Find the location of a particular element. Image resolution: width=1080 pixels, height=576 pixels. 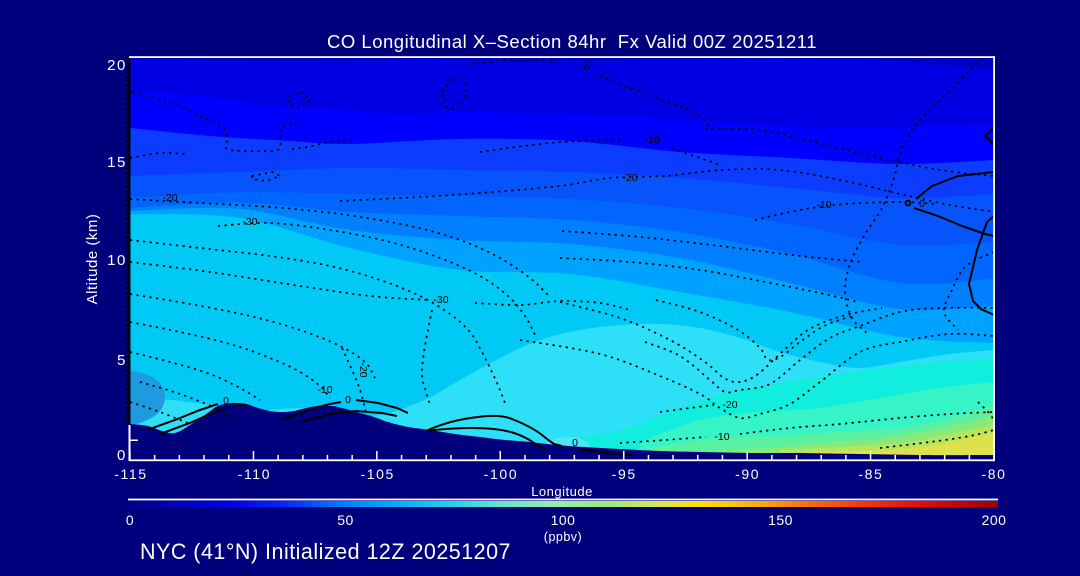

svg-text:NYC (41°N) Initialized 12Z 202: NYC (41°N) Initialized 12Z 20251207 is located at coordinates (325, 551).